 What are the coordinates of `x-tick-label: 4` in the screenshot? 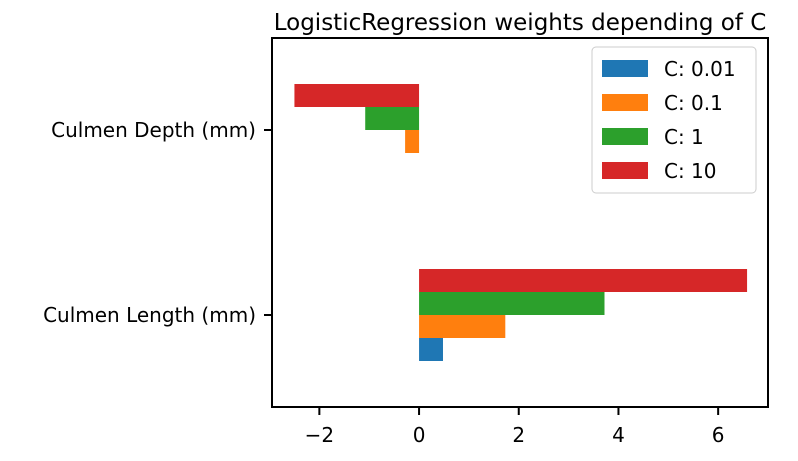 It's located at (618, 435).